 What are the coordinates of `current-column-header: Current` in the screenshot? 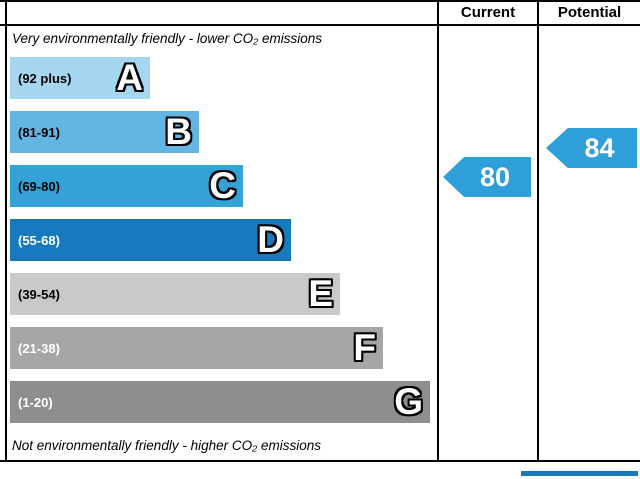 It's located at (488, 12).